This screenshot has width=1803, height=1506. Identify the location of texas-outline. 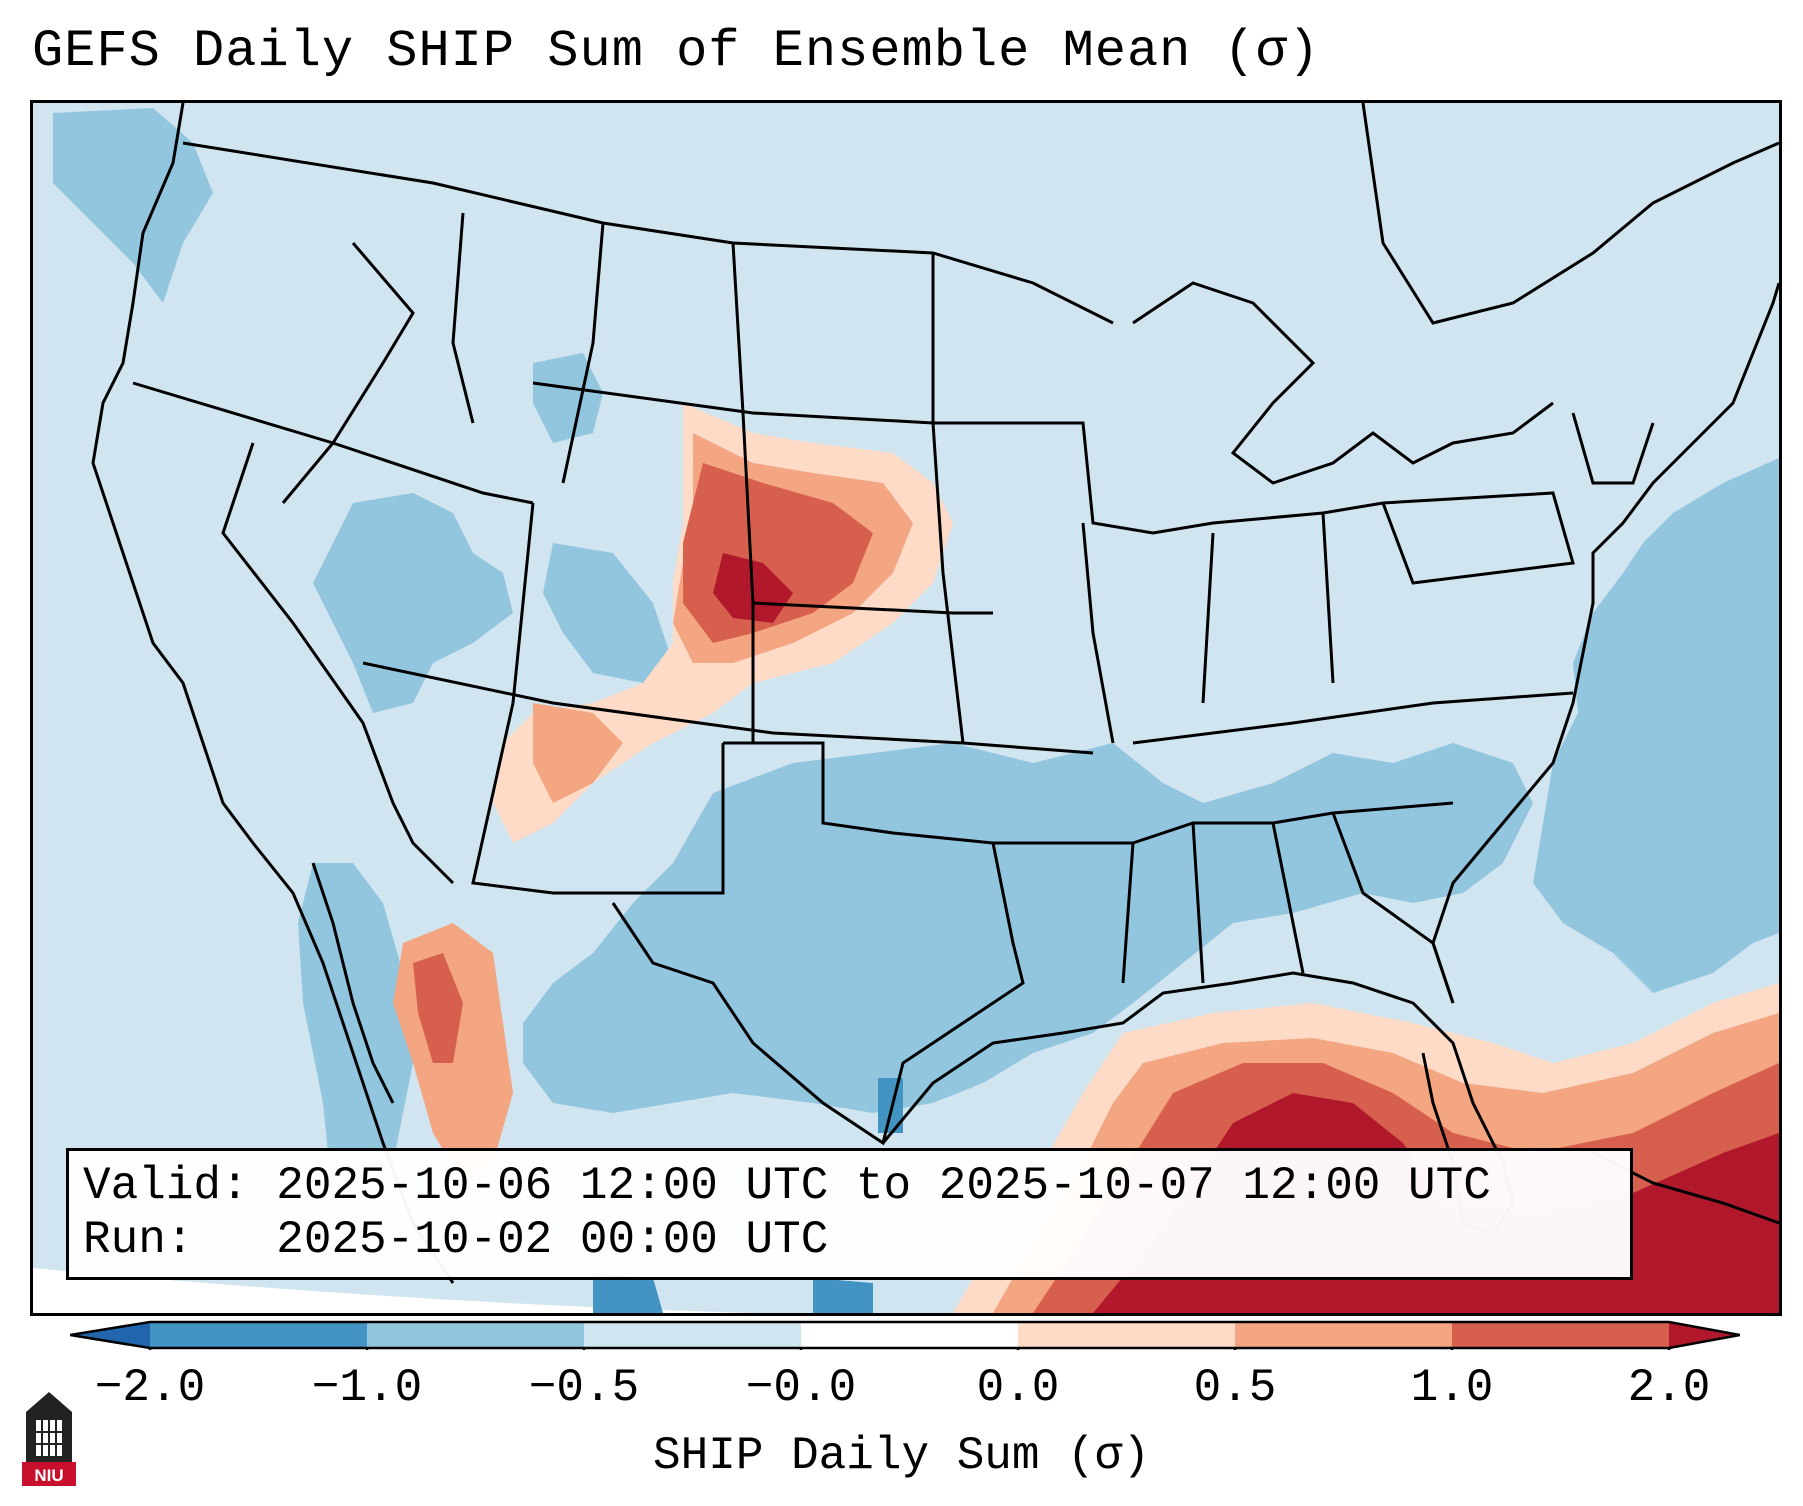
(818, 943).